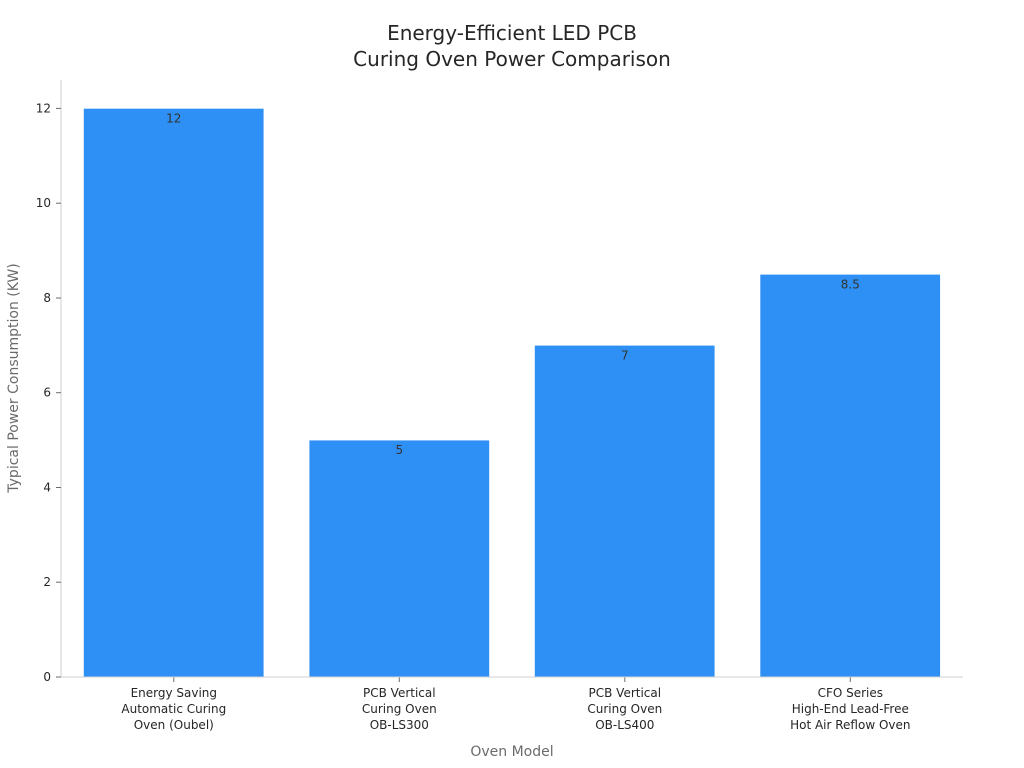 The width and height of the screenshot is (1024, 768). I want to click on y-axis-title: Typical Power Consumption (KW), so click(14, 378).